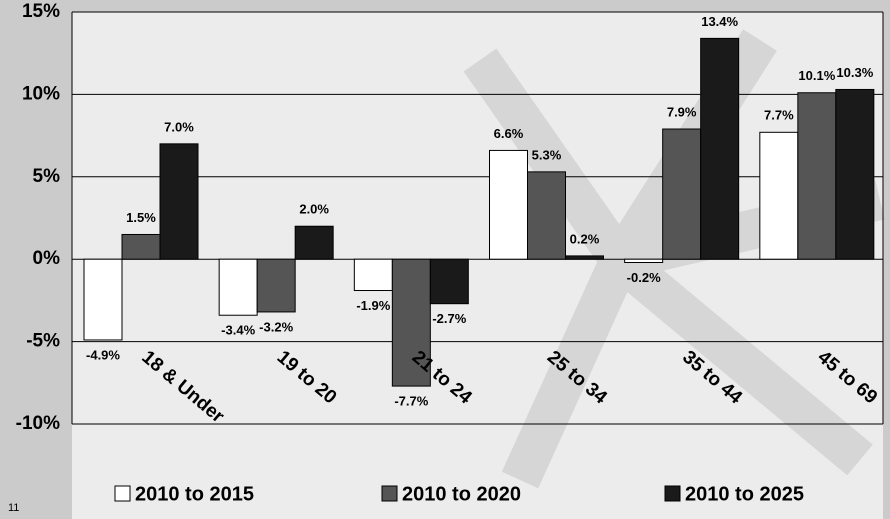  I want to click on value-label: -3.4%, so click(238, 330).